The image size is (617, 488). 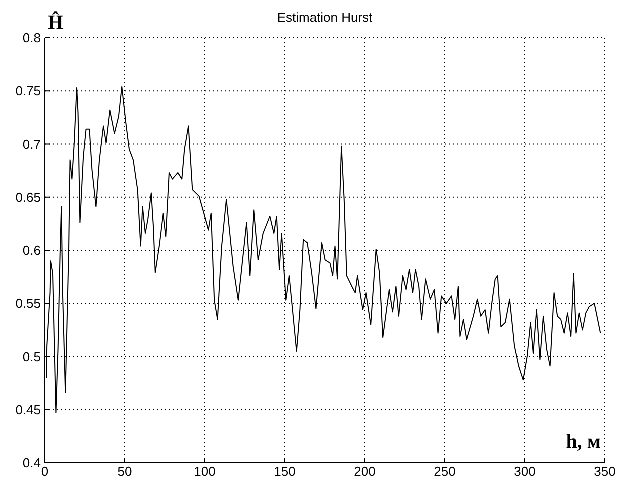 What do you see at coordinates (56, 23) in the screenshot?
I see `y-axis-title: Ĥ` at bounding box center [56, 23].